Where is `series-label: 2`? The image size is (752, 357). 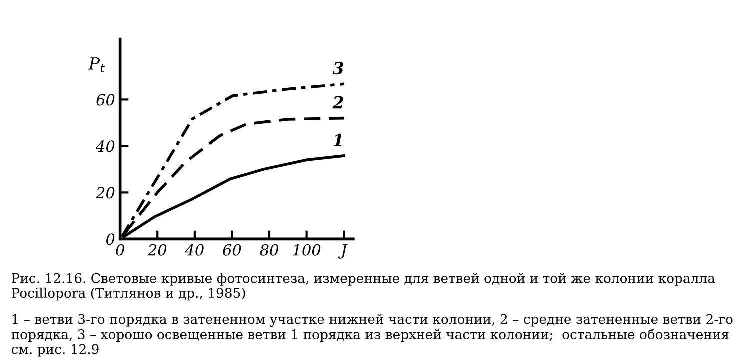
series-label: 2 is located at coordinates (338, 102).